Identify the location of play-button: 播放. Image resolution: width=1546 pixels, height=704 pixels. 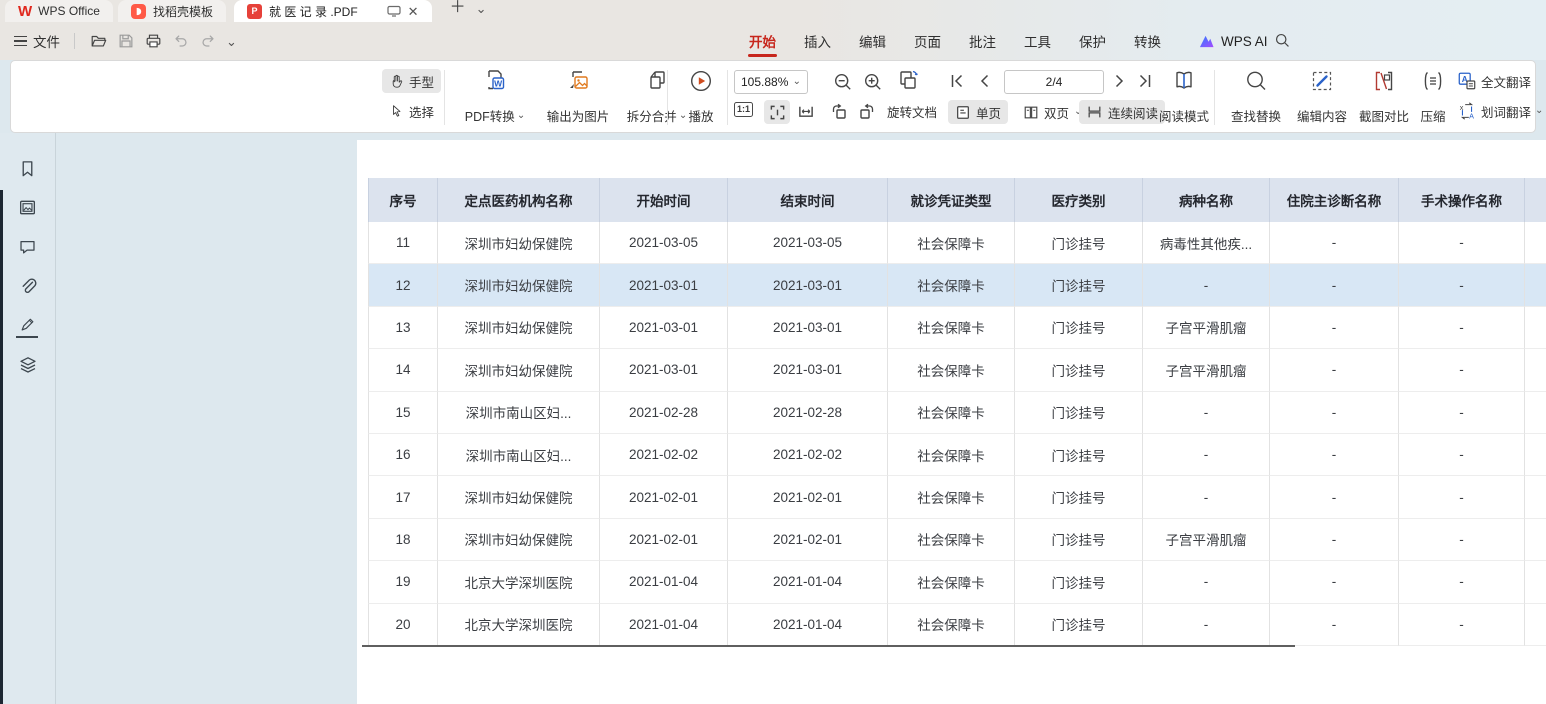
(701, 97).